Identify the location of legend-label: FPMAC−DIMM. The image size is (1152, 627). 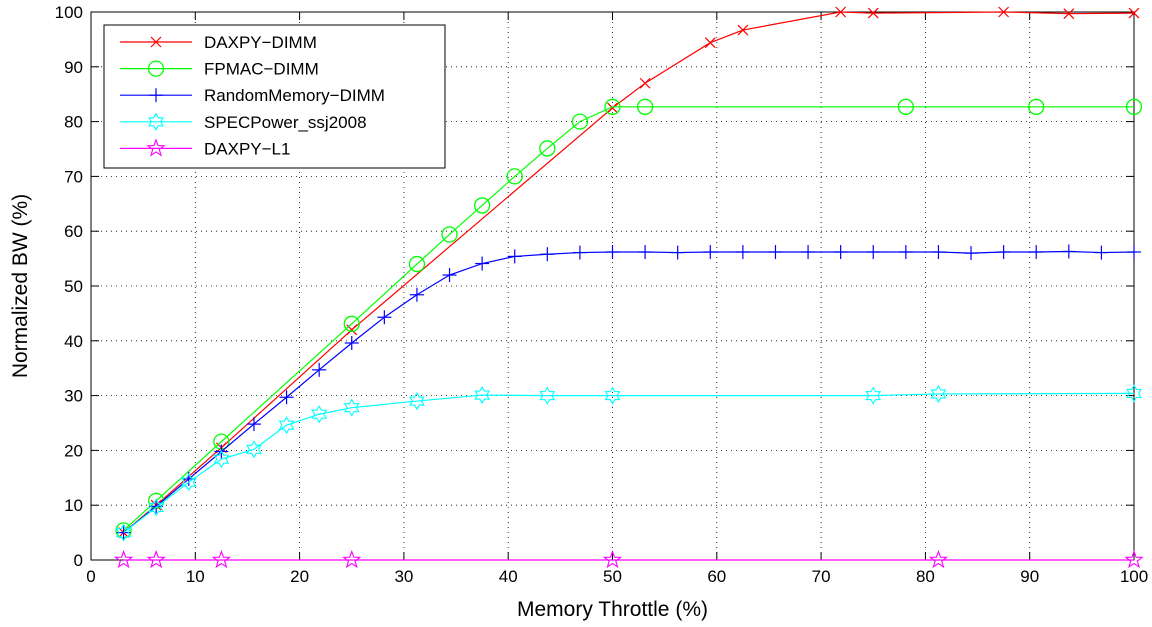
(261, 69).